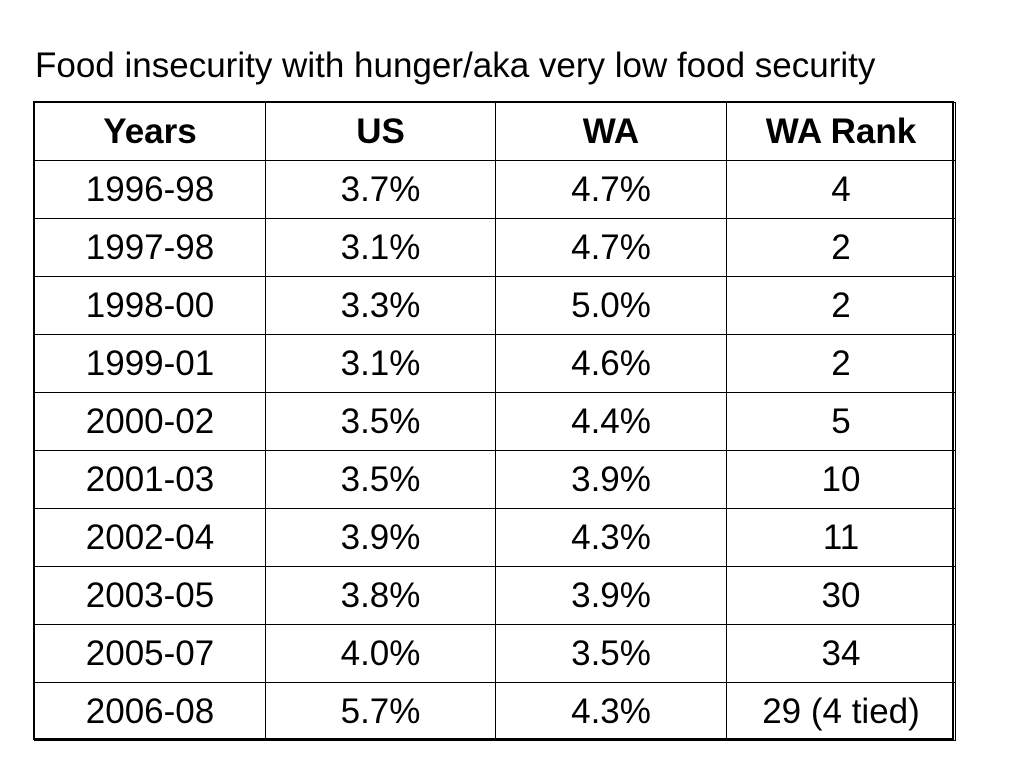 The height and width of the screenshot is (768, 1024). What do you see at coordinates (611, 421) in the screenshot?
I see `cell-wa: 4.4%` at bounding box center [611, 421].